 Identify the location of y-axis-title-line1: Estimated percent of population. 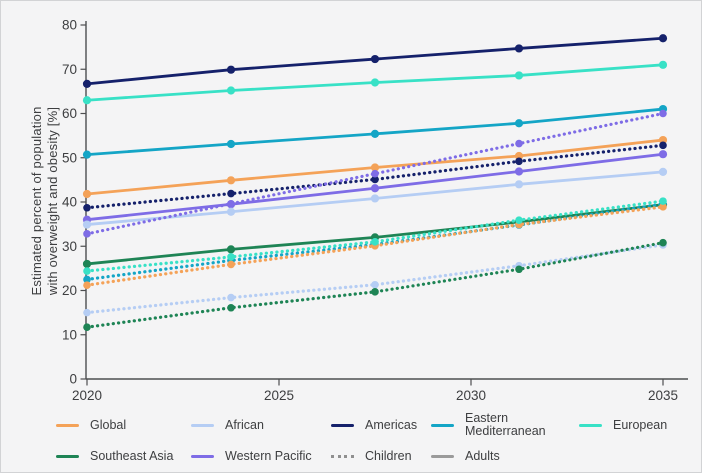
(36, 200).